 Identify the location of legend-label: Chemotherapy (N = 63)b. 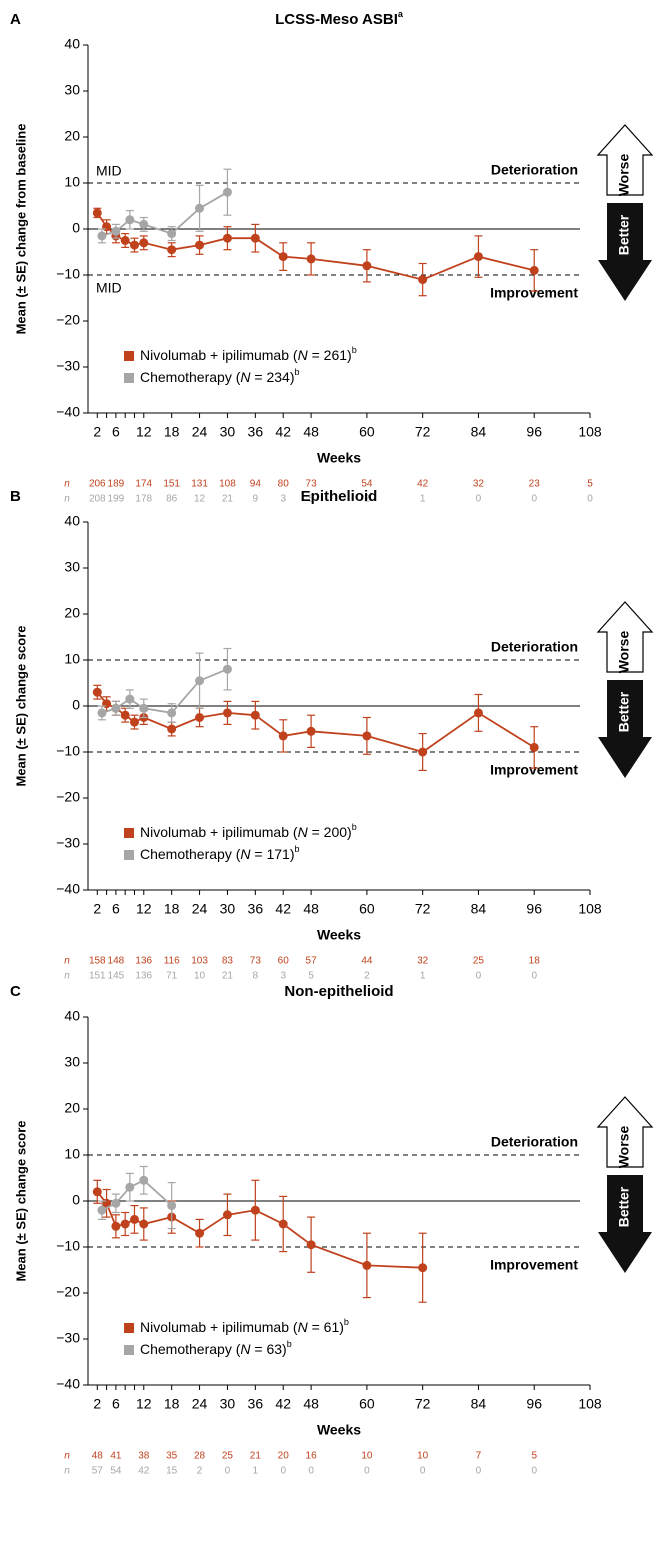
(216, 1347).